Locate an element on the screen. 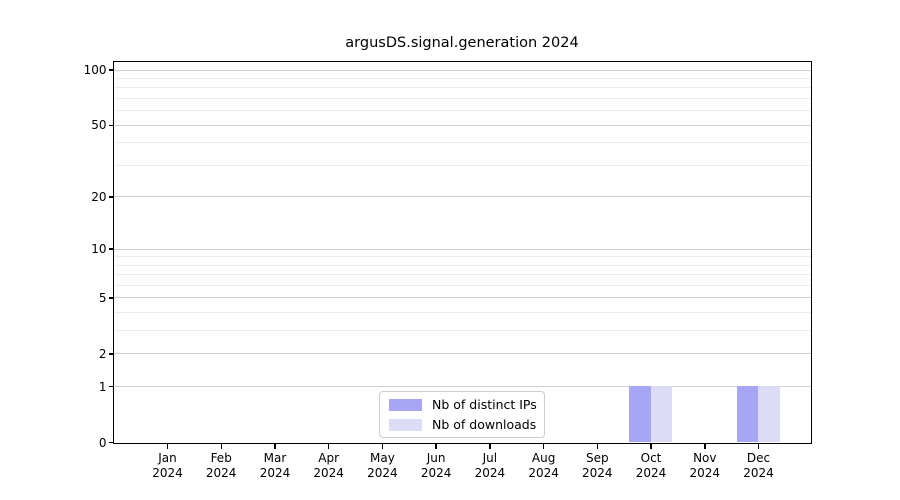  x-tick-month: Jun is located at coordinates (436, 457).